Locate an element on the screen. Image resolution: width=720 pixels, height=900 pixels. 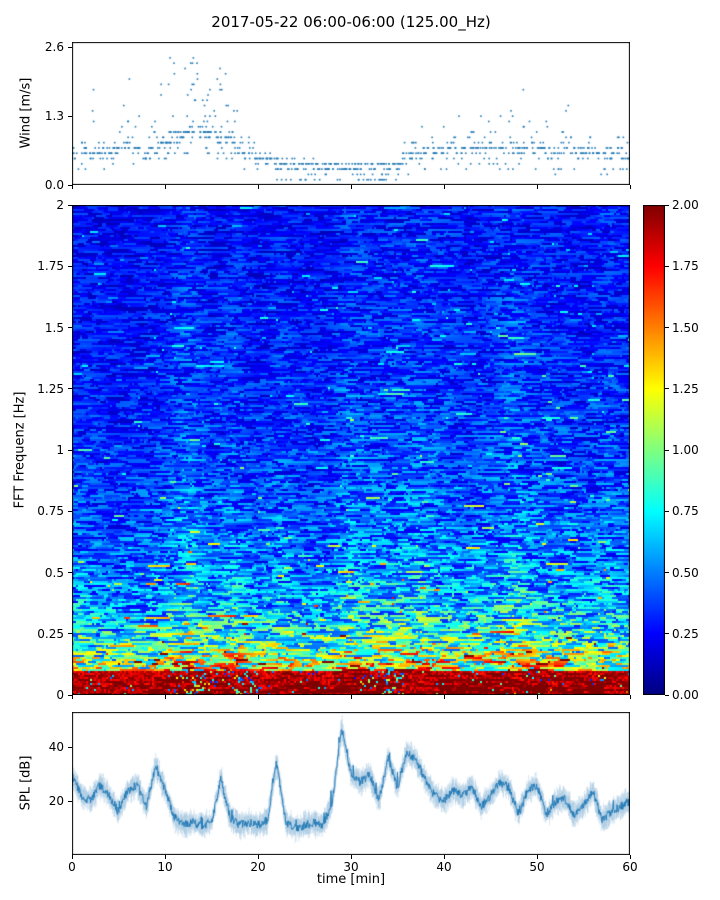
colorbar-tick-label: 1.50 is located at coordinates (685, 327).